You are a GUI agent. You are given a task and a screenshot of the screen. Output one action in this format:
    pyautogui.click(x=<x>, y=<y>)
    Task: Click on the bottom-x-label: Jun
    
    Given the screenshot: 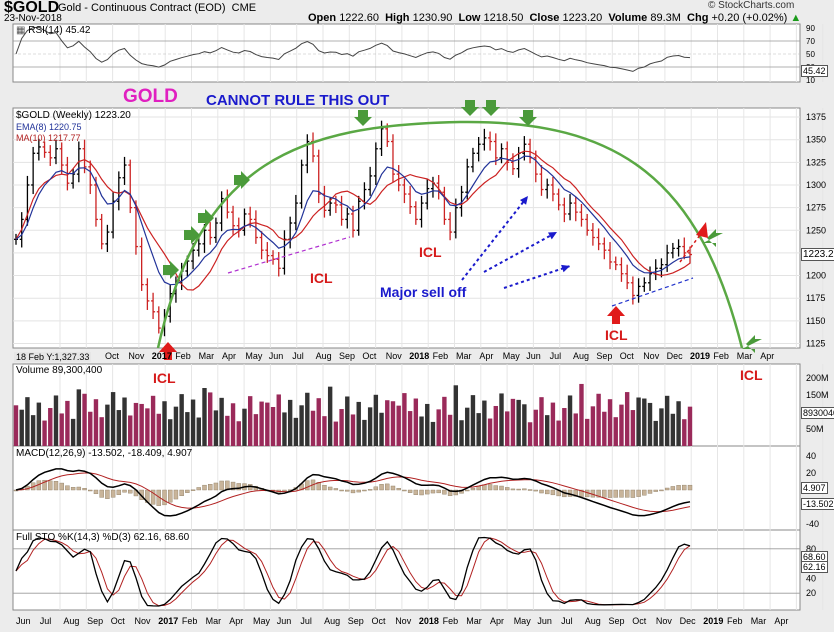 What is the action you would take?
    pyautogui.click(x=284, y=621)
    